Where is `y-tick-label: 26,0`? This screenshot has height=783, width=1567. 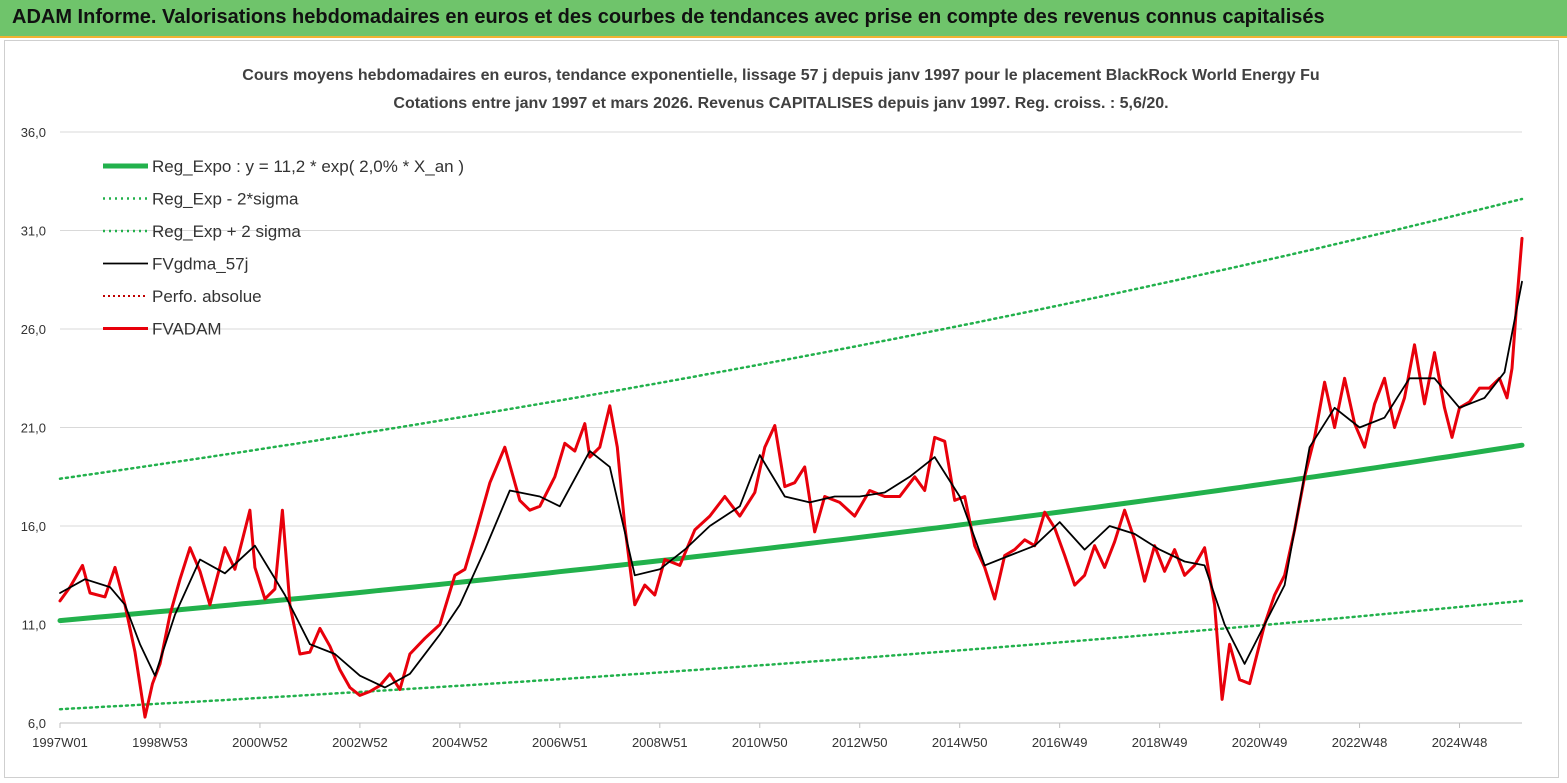 y-tick-label: 26,0 is located at coordinates (33, 329).